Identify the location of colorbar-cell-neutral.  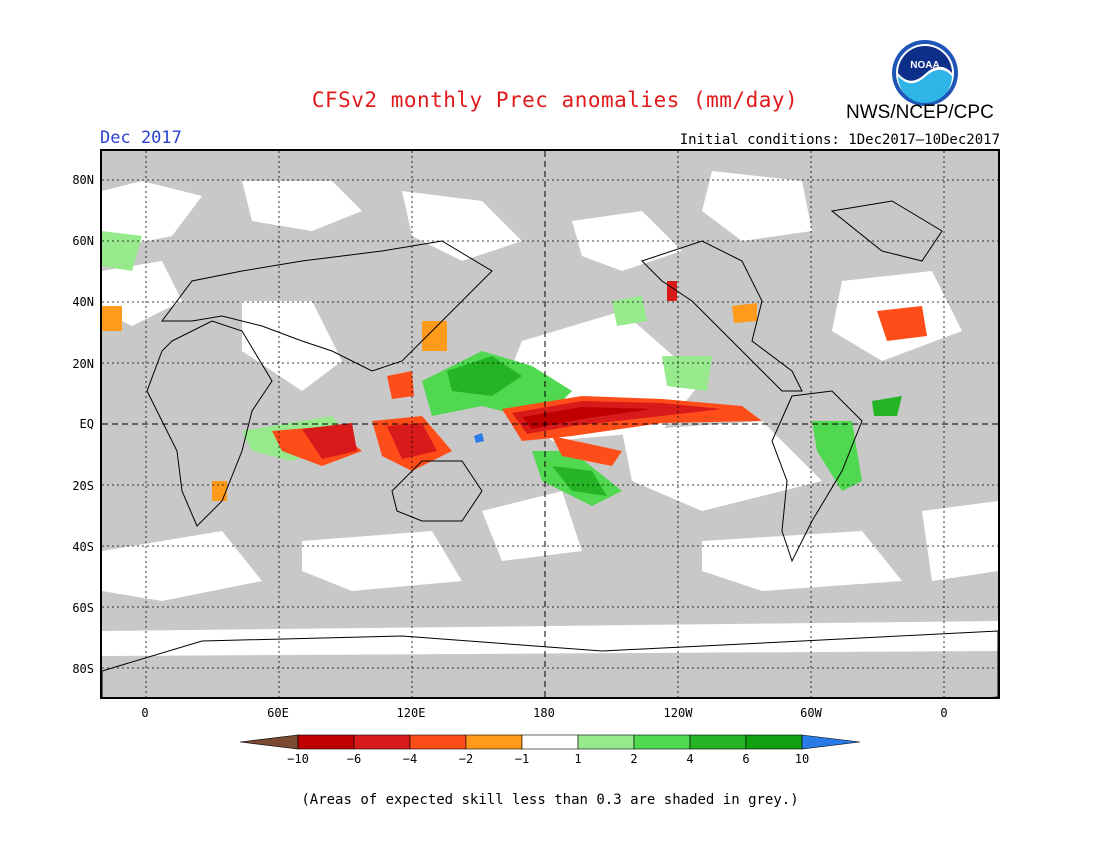
(550, 742).